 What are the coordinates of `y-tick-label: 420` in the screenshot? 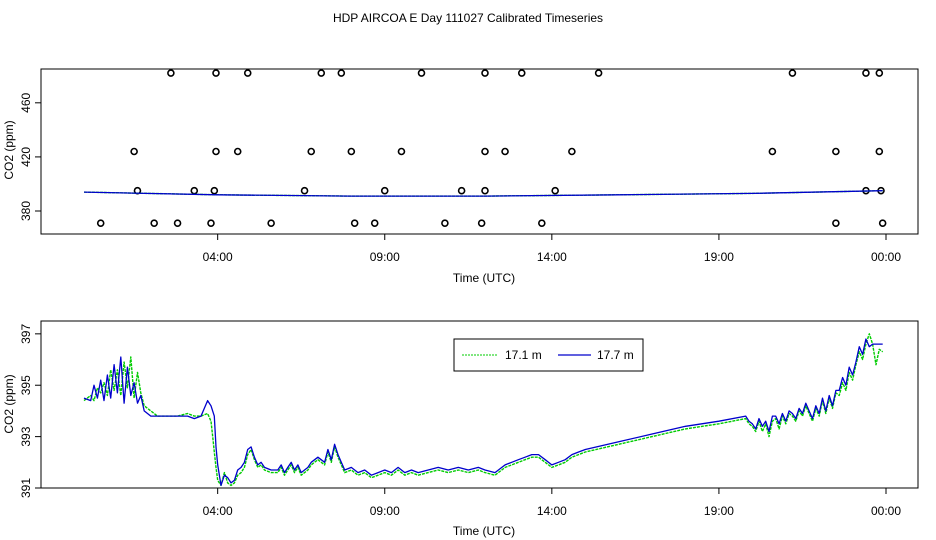 It's located at (26, 157).